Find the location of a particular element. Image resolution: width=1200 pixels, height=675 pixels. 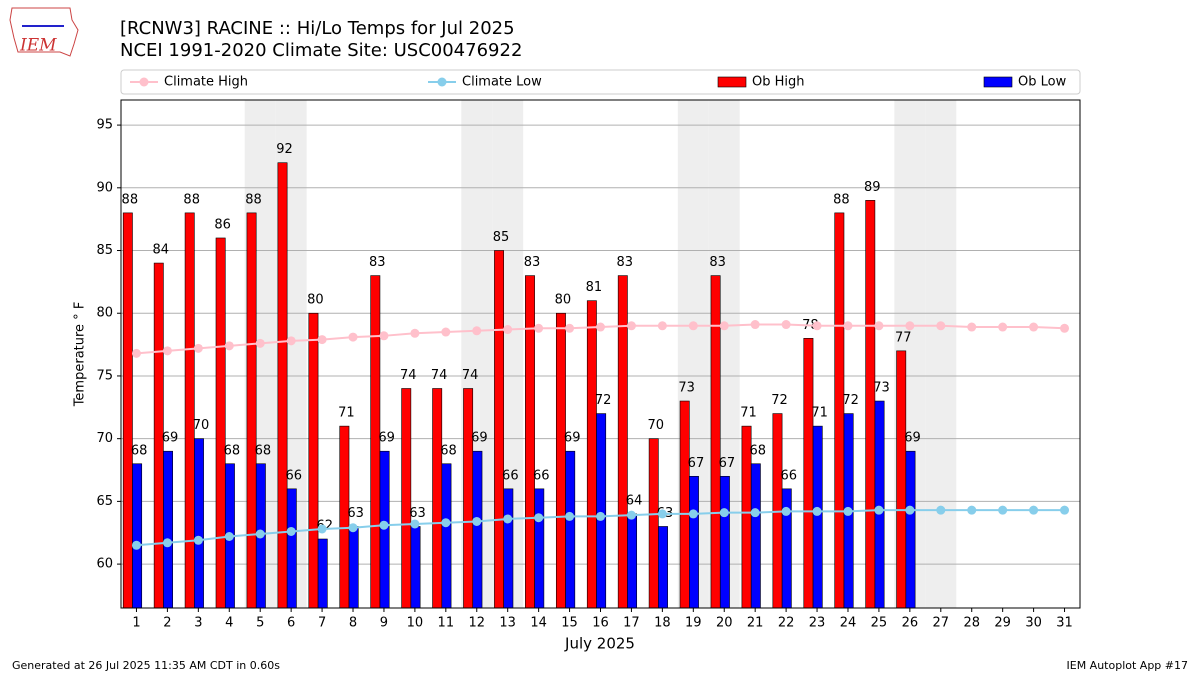

x-tick-label: 12 is located at coordinates (476, 623).